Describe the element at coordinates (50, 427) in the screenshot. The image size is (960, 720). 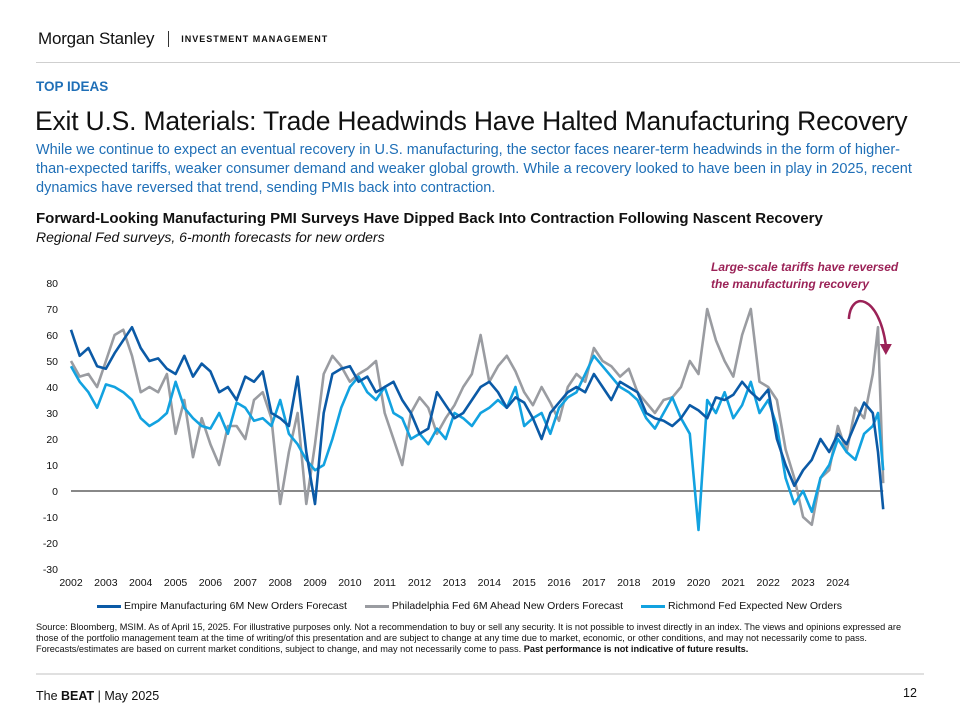
I see `y-axis: 80 70 60 50 40 30 20 10 0 -10 -20 -30` at that location.